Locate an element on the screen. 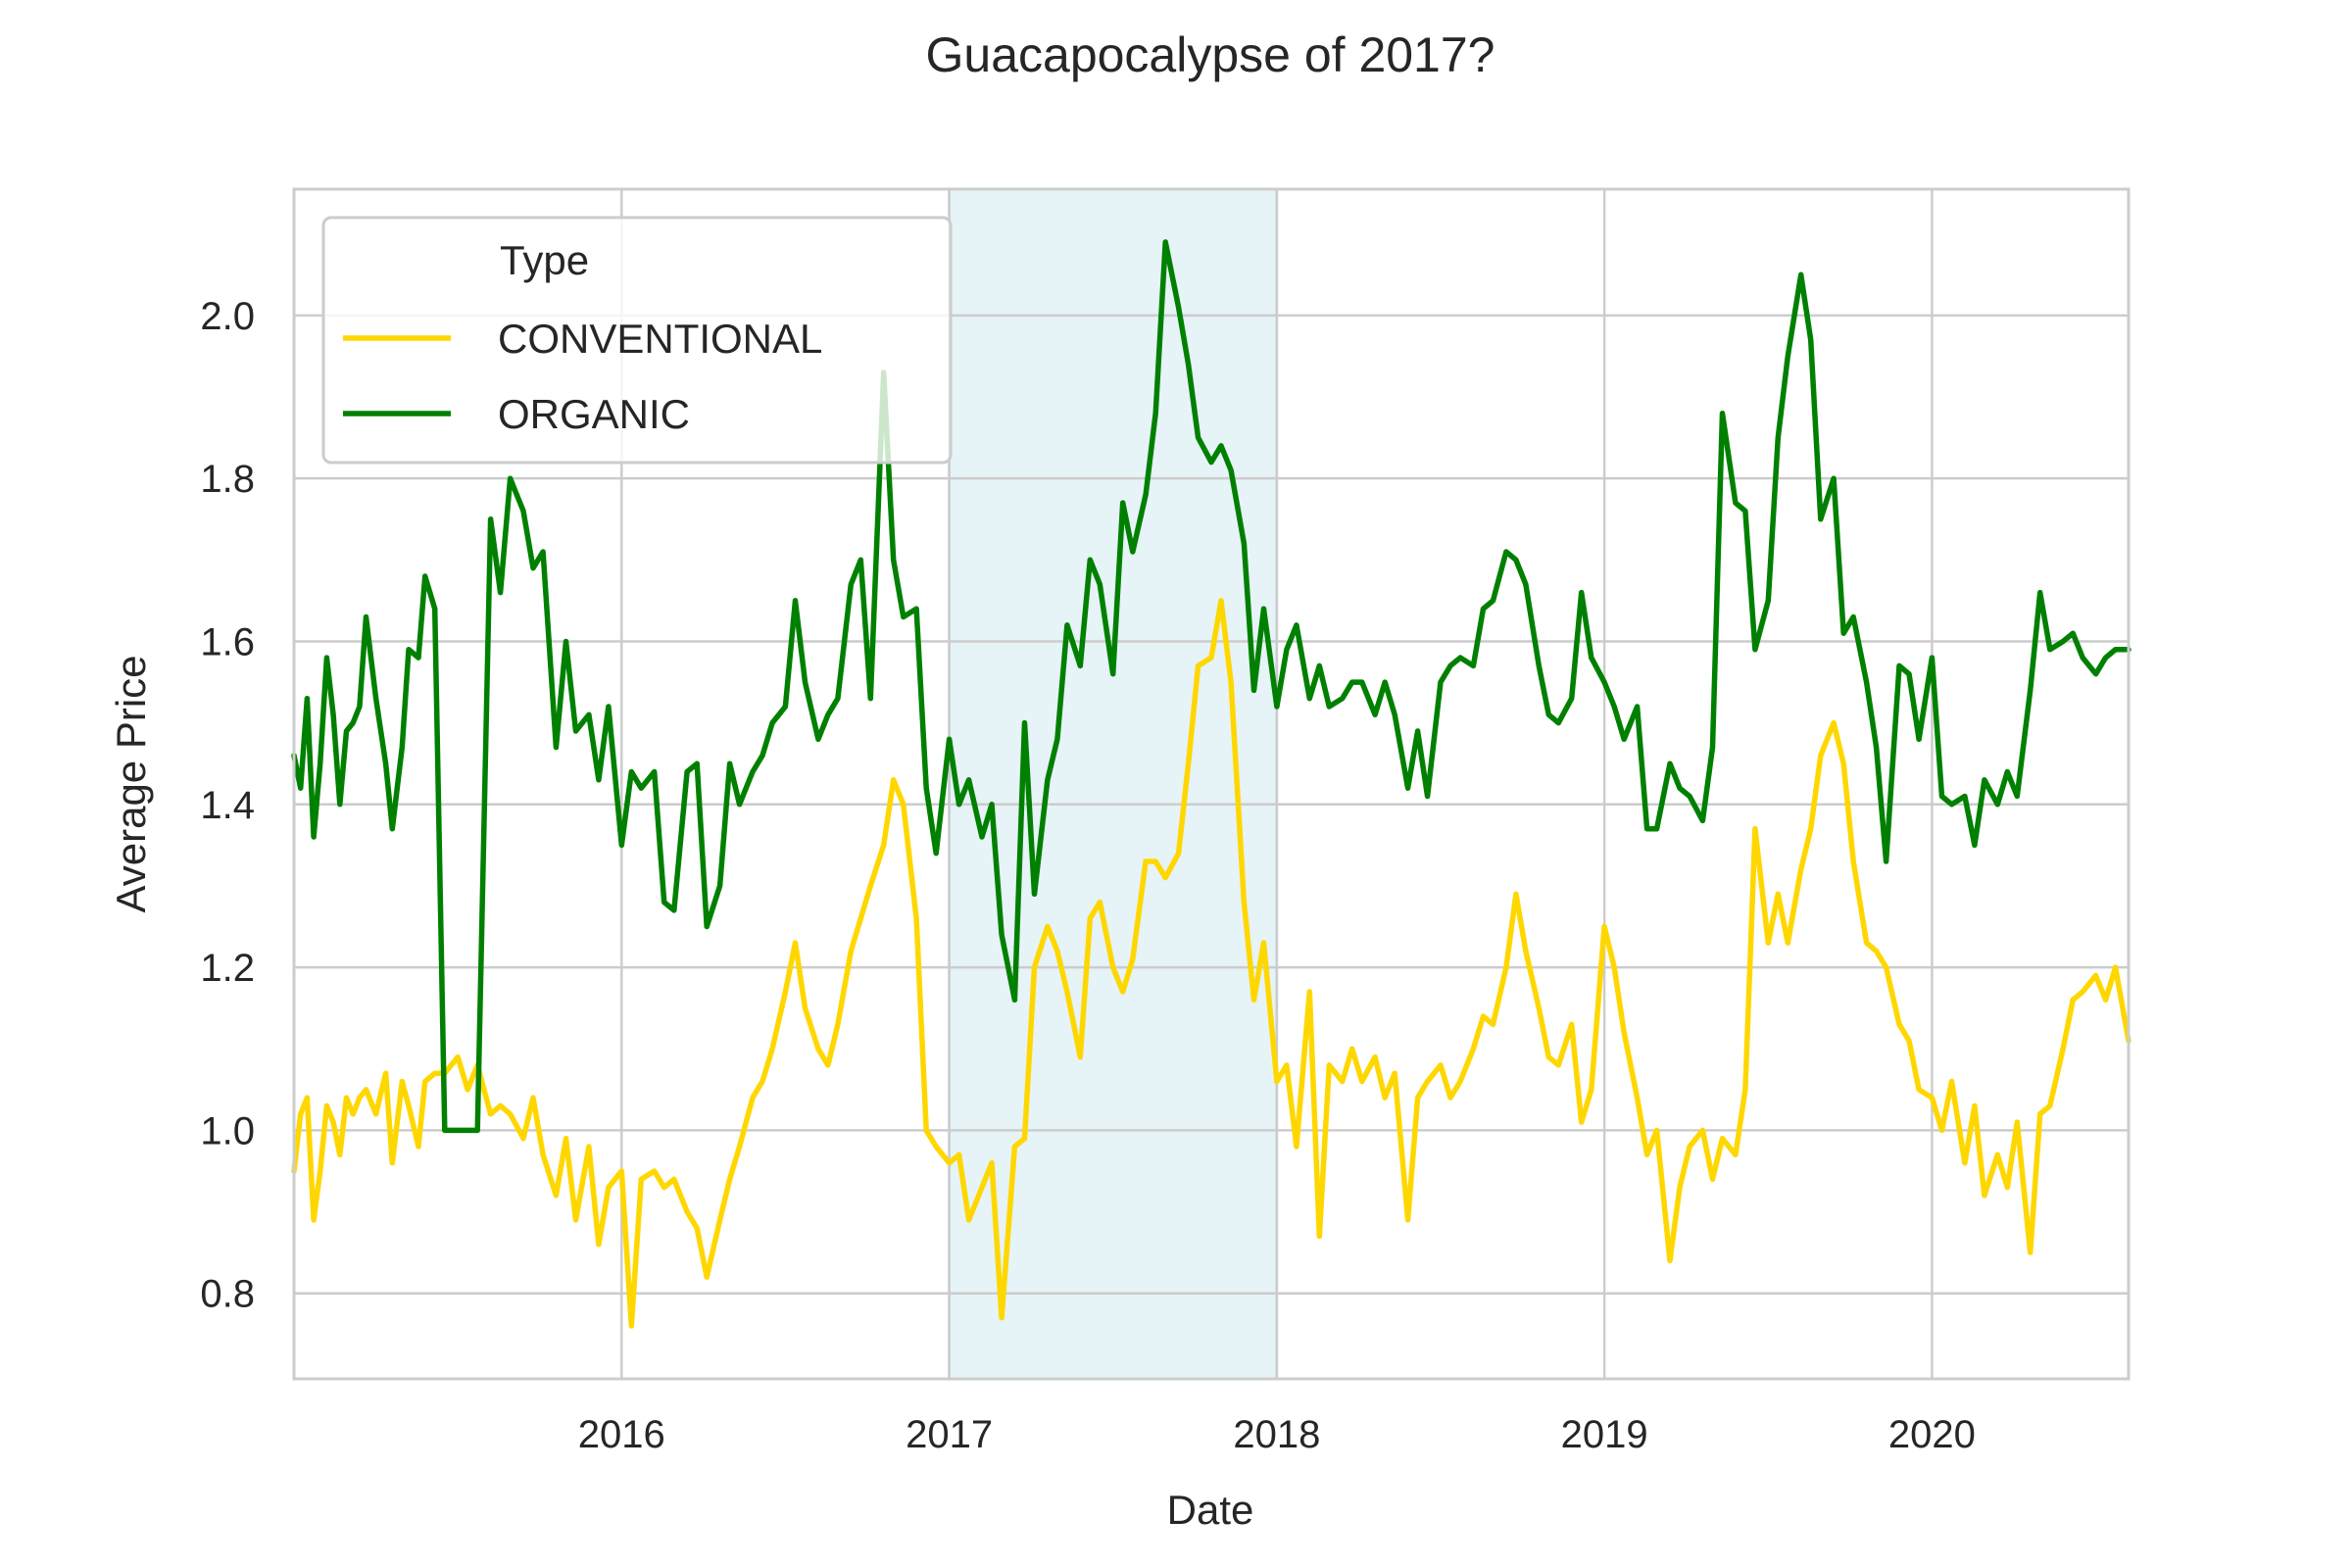 Image resolution: width=2352 pixels, height=1568 pixels. y-tick-1.6: 1.6 is located at coordinates (227, 641).